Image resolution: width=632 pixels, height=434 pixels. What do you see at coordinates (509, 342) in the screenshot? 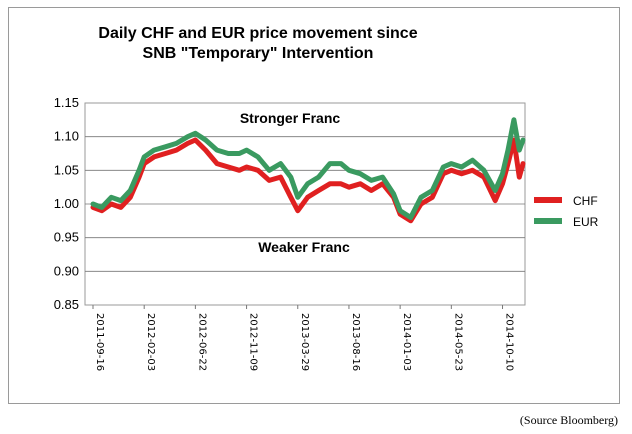
I see `x-tick-label: 2014-10-10` at bounding box center [509, 342].